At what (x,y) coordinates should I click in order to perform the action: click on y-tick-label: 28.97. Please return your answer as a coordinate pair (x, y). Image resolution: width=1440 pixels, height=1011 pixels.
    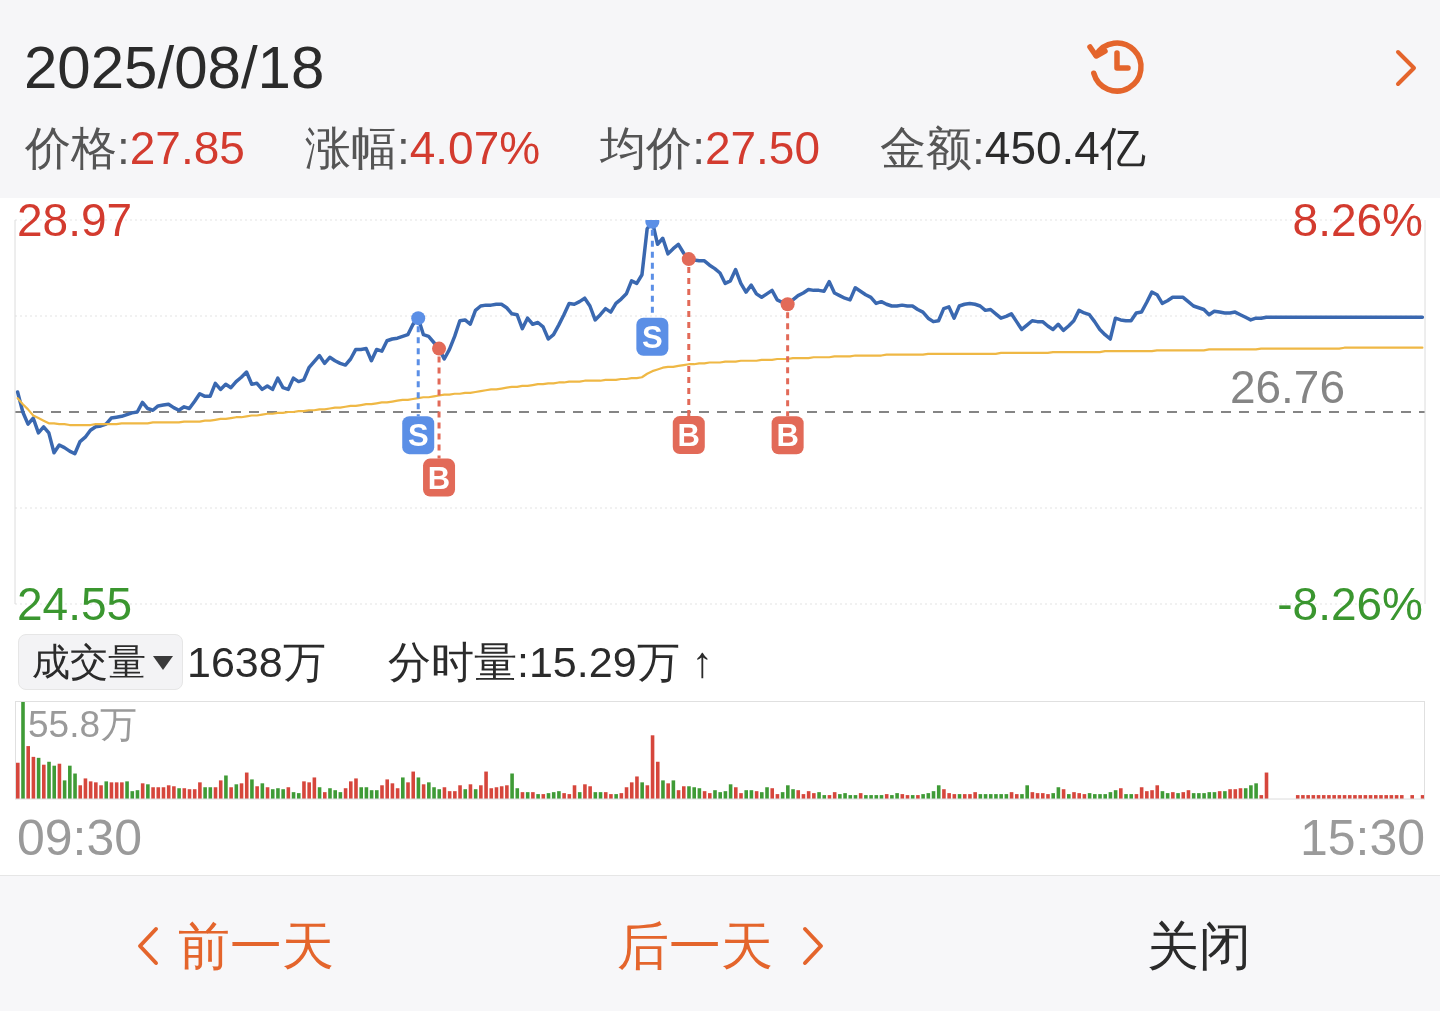
    Looking at the image, I should click on (75, 220).